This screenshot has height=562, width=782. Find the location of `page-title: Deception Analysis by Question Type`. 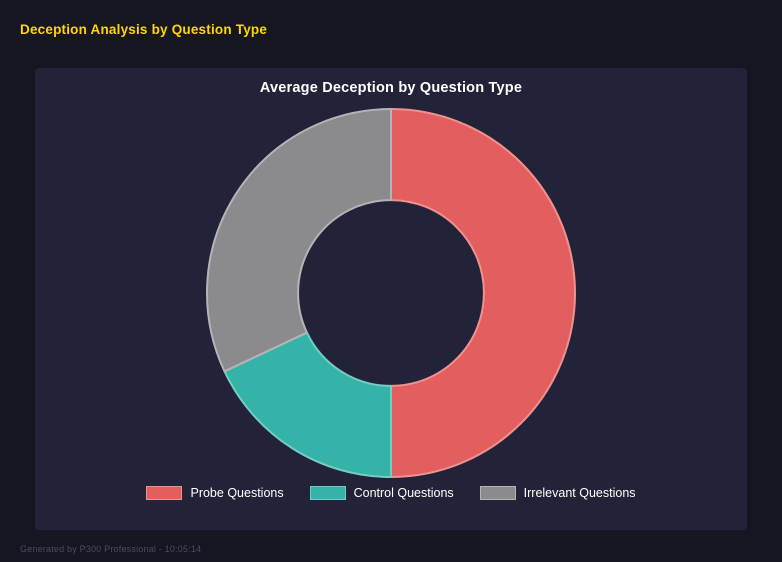

page-title: Deception Analysis by Question Type is located at coordinates (144, 29).